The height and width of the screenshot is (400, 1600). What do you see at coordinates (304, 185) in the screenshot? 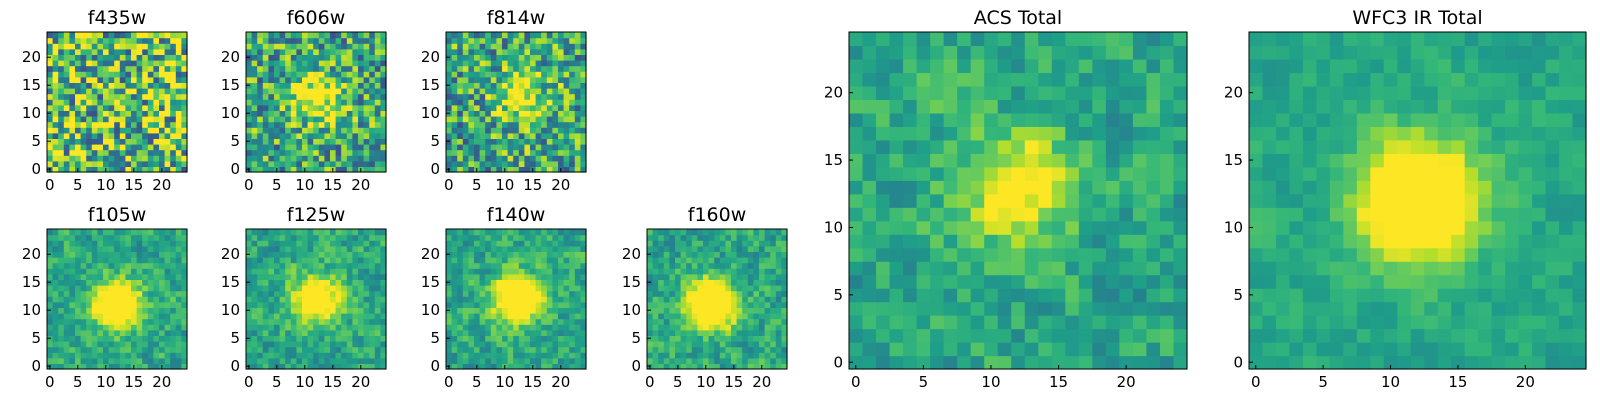
I see `x-tick-label: 10` at bounding box center [304, 185].